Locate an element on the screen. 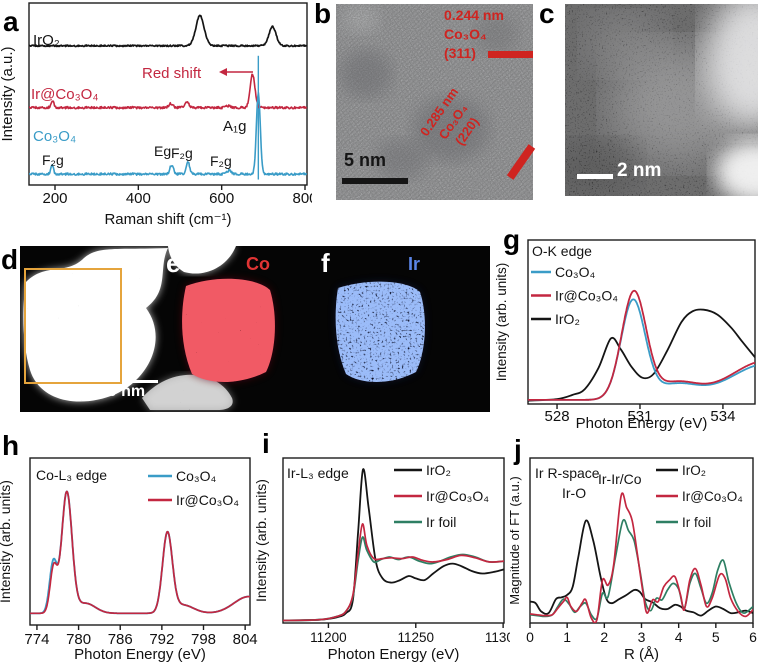  x-tick-label: 600 is located at coordinates (221, 198).